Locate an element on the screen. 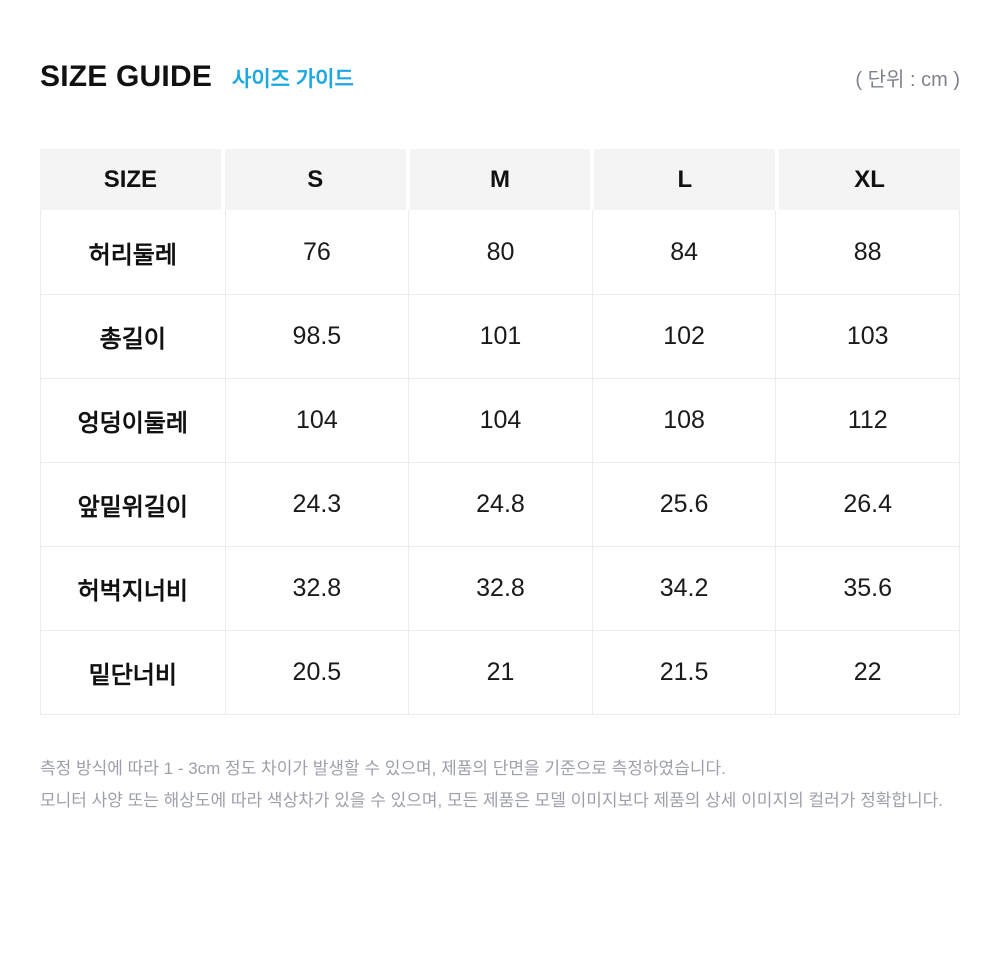 The image size is (1000, 959). row-label: 앞밑위길이 is located at coordinates (132, 507).